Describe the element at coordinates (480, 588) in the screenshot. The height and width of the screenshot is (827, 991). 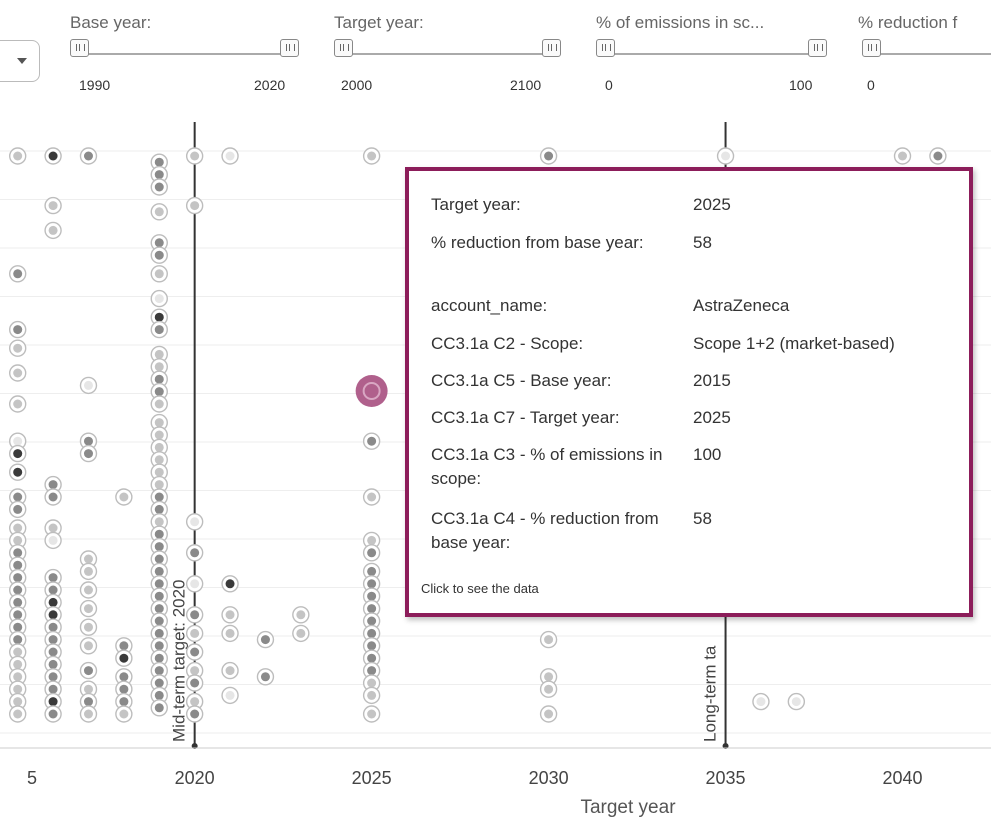
I see `see-data-link: Click to see the data` at that location.